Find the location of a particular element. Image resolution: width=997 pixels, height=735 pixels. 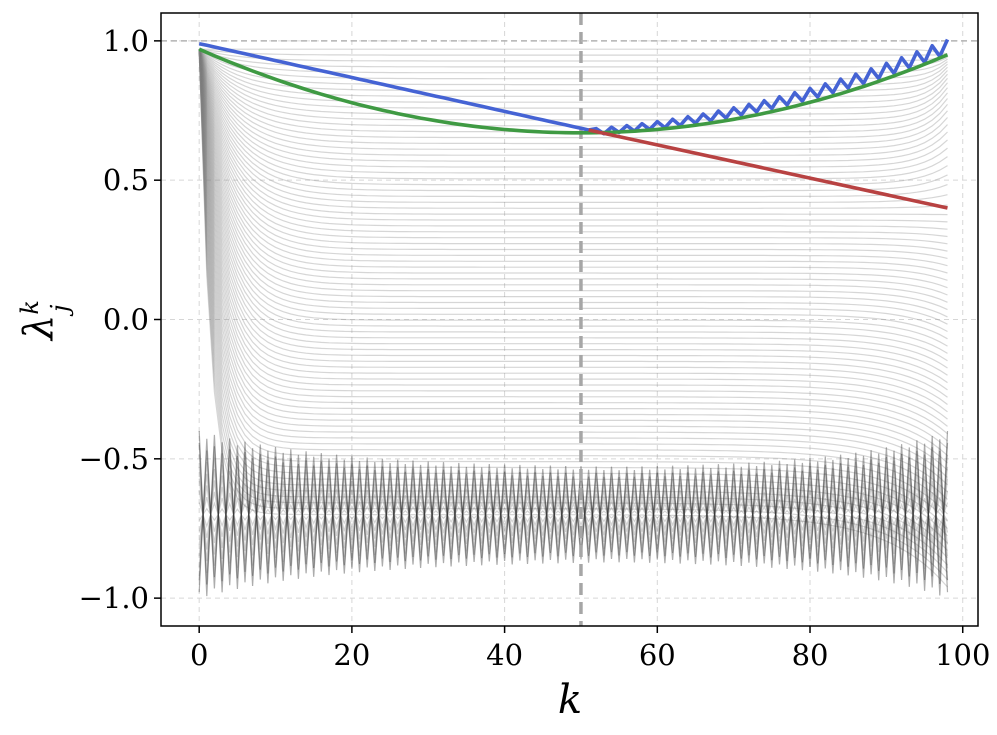

x-axis-label: k is located at coordinates (570, 700).